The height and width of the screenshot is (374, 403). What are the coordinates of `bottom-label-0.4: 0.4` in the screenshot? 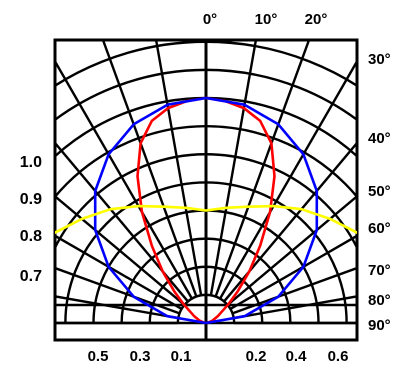 It's located at (297, 356).